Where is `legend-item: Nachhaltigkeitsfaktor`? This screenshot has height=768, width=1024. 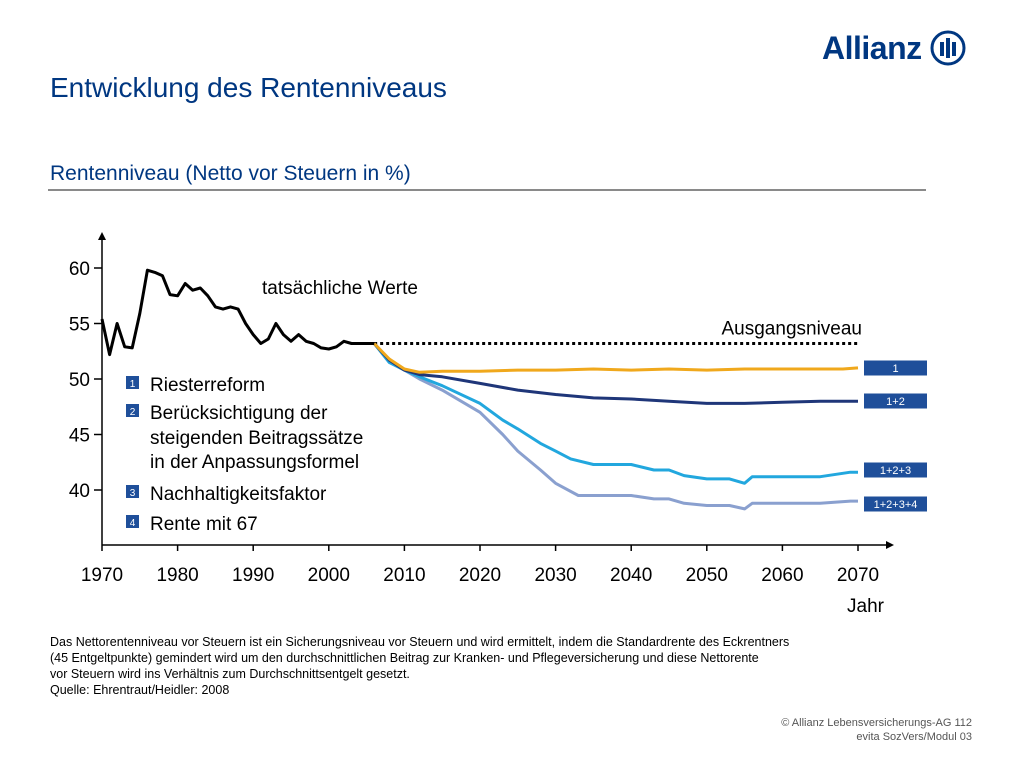
legend-item: Nachhaltigkeitsfaktor is located at coordinates (238, 494).